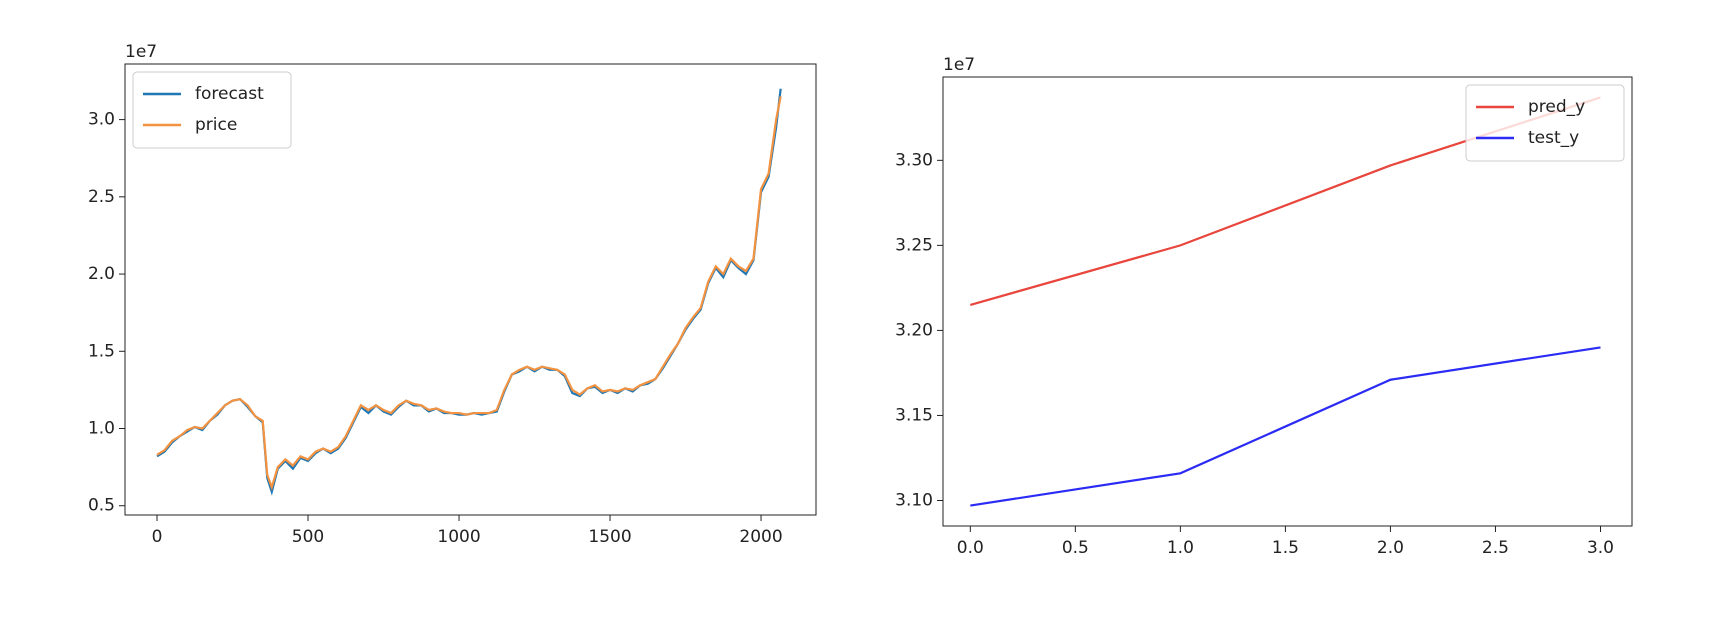  I want to click on x-tick-label: 1.5, so click(1285, 548).